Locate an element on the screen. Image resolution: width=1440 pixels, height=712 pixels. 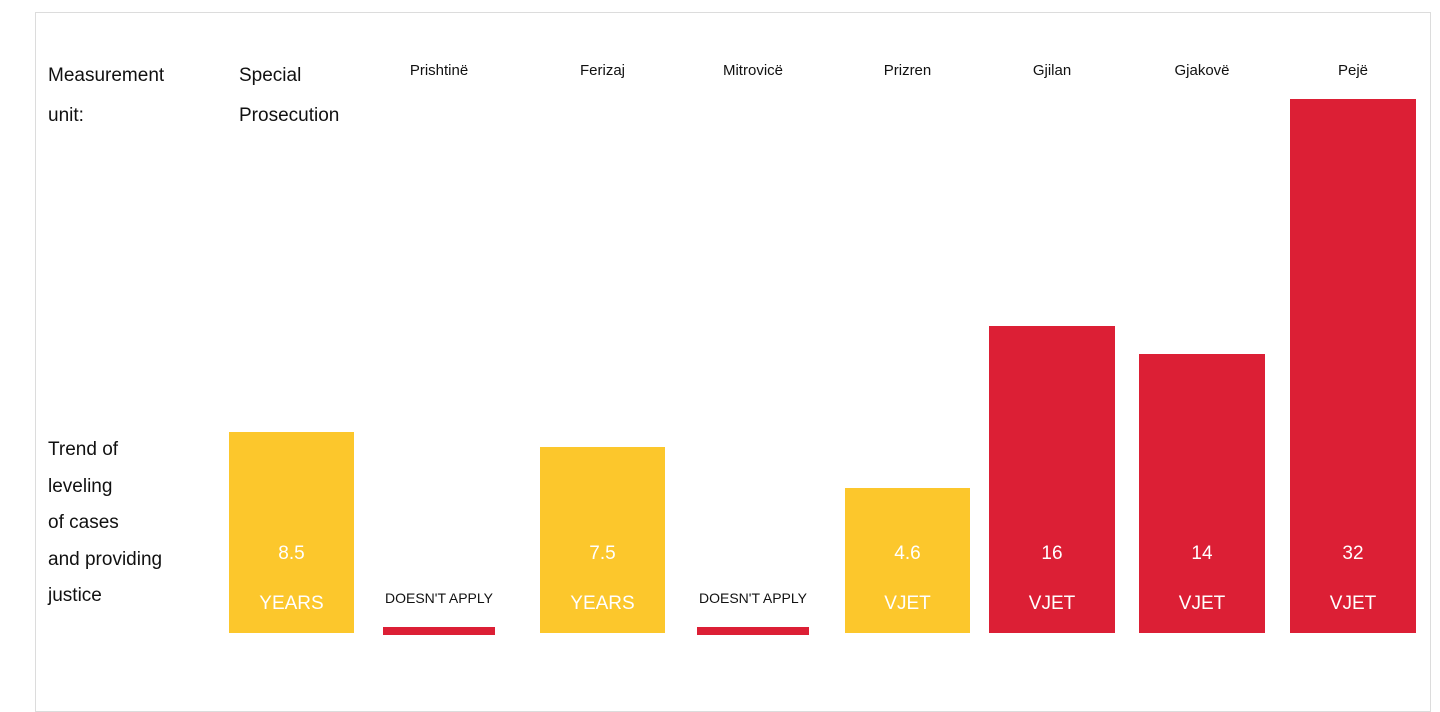
category-label: Gjilan is located at coordinates (1052, 70).